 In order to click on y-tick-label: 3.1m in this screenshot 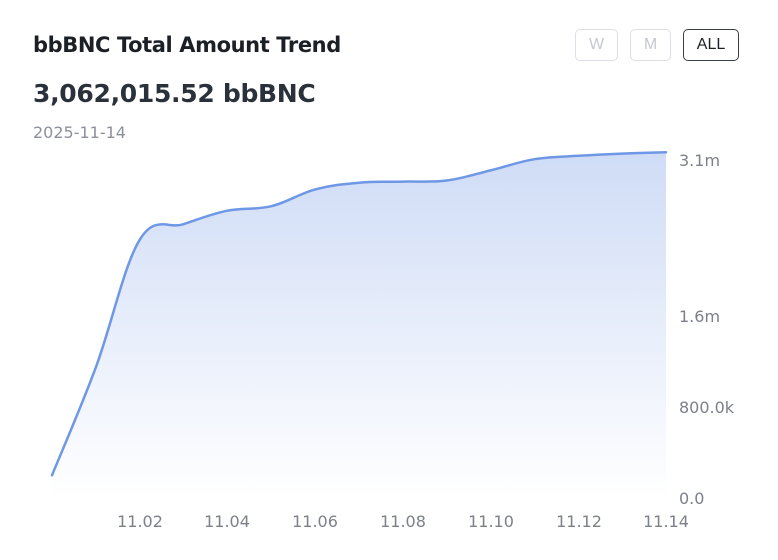, I will do `click(699, 160)`.